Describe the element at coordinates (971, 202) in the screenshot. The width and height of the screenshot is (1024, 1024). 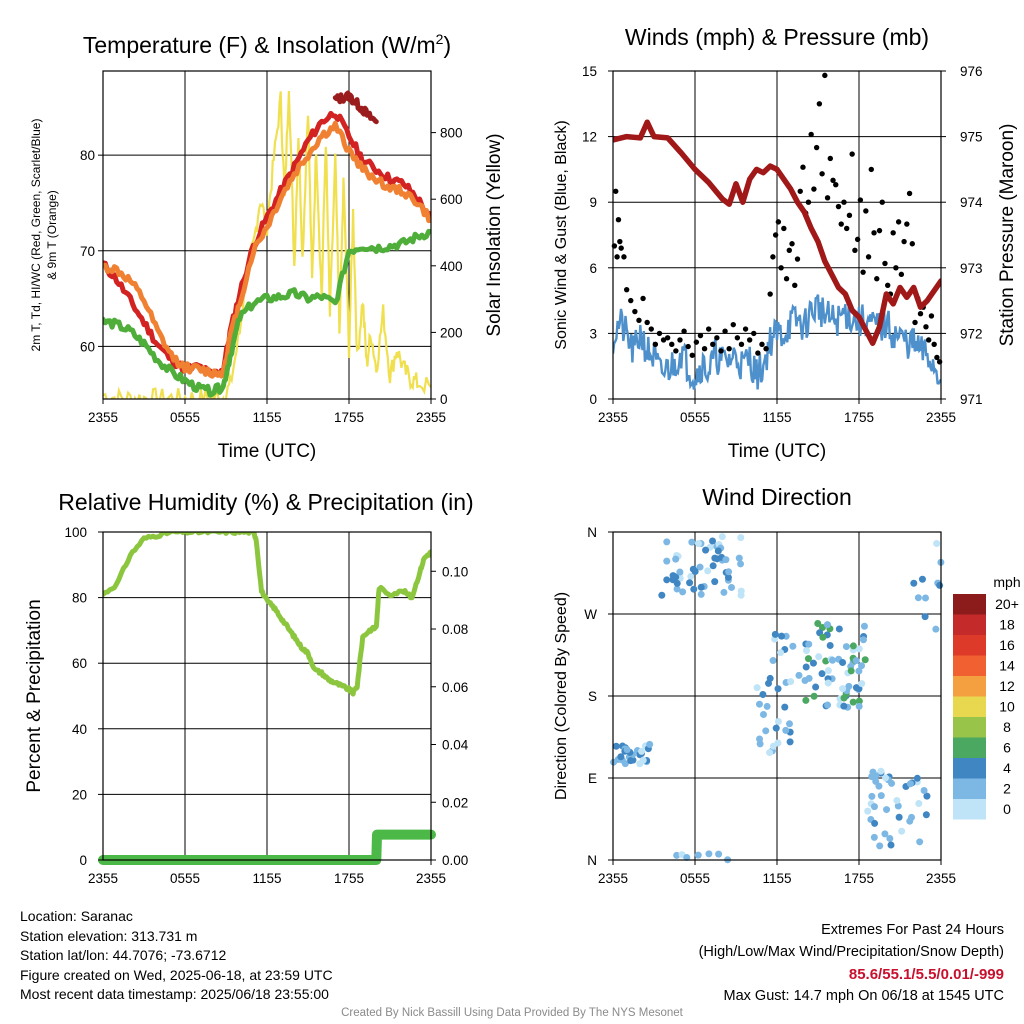
I see `y-right-tick-label: 974` at that location.